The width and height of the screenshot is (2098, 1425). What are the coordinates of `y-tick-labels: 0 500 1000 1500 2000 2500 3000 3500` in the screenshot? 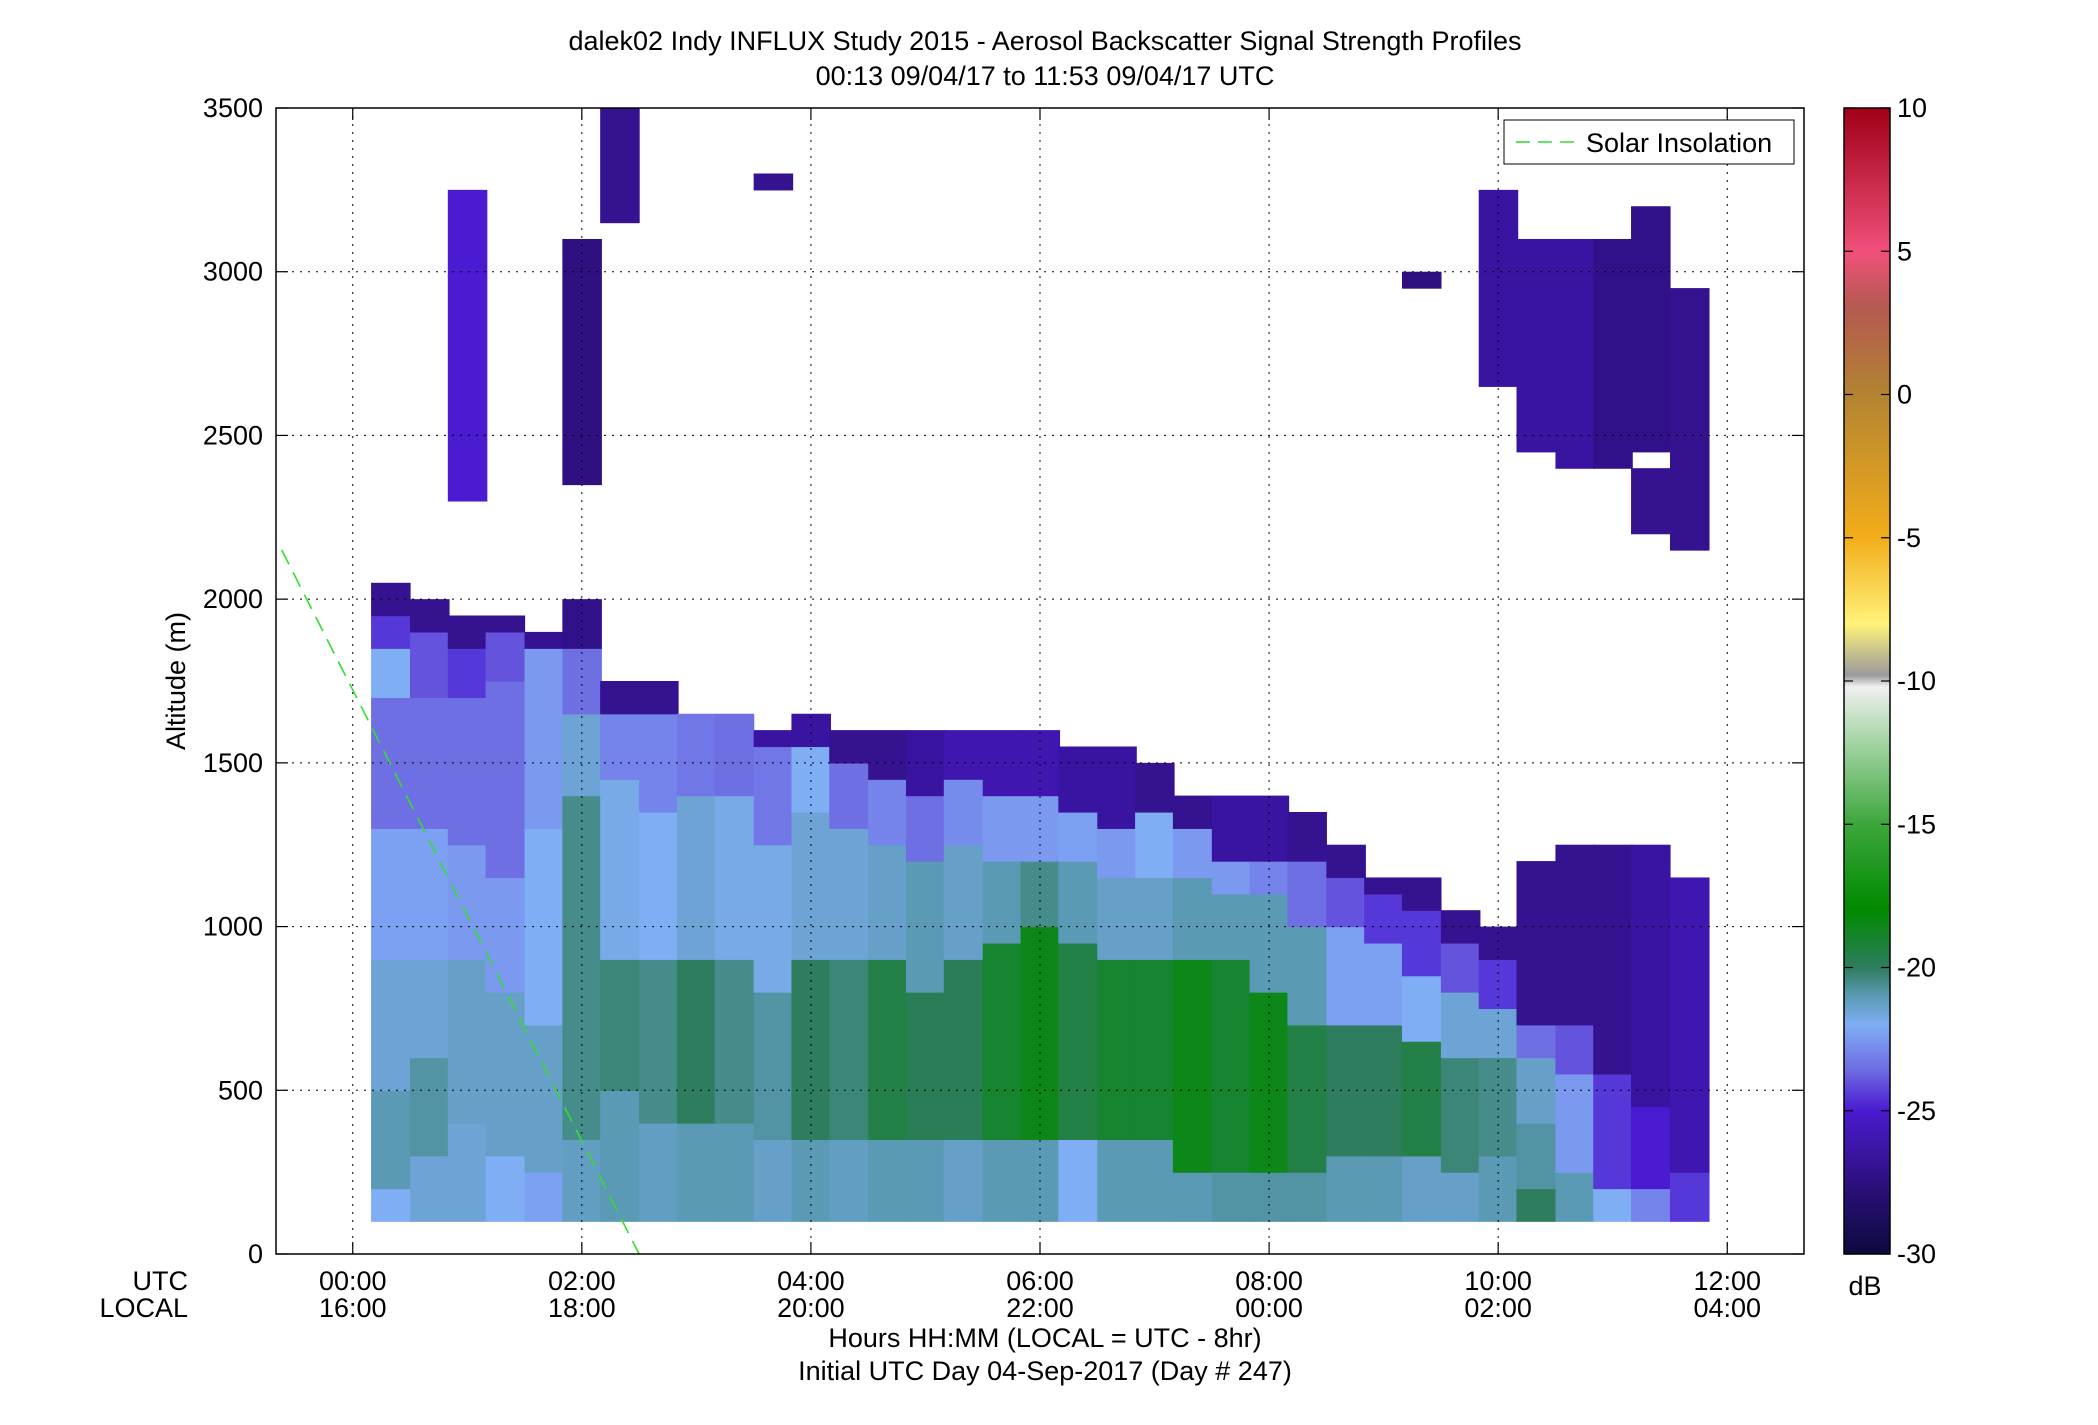 It's located at (233, 681).